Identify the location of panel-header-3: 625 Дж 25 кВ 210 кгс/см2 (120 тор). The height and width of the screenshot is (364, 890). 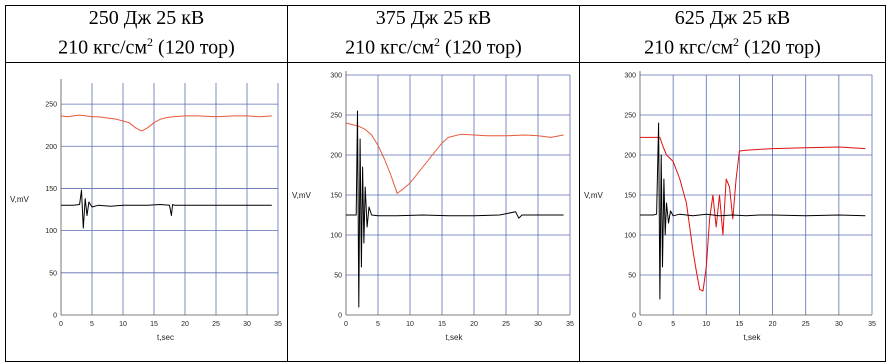
(732, 34).